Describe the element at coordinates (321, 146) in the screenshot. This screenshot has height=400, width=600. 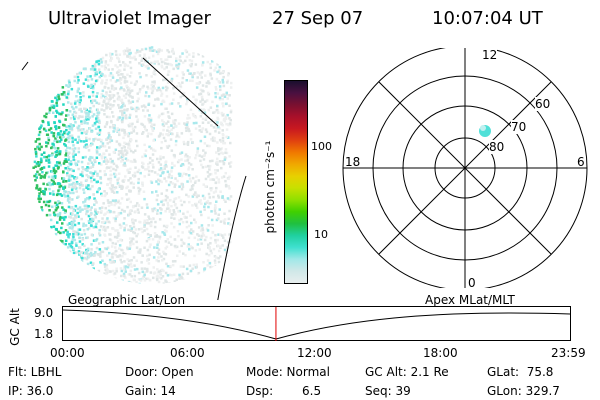
I see `colorbar-tick-100: 100` at that location.